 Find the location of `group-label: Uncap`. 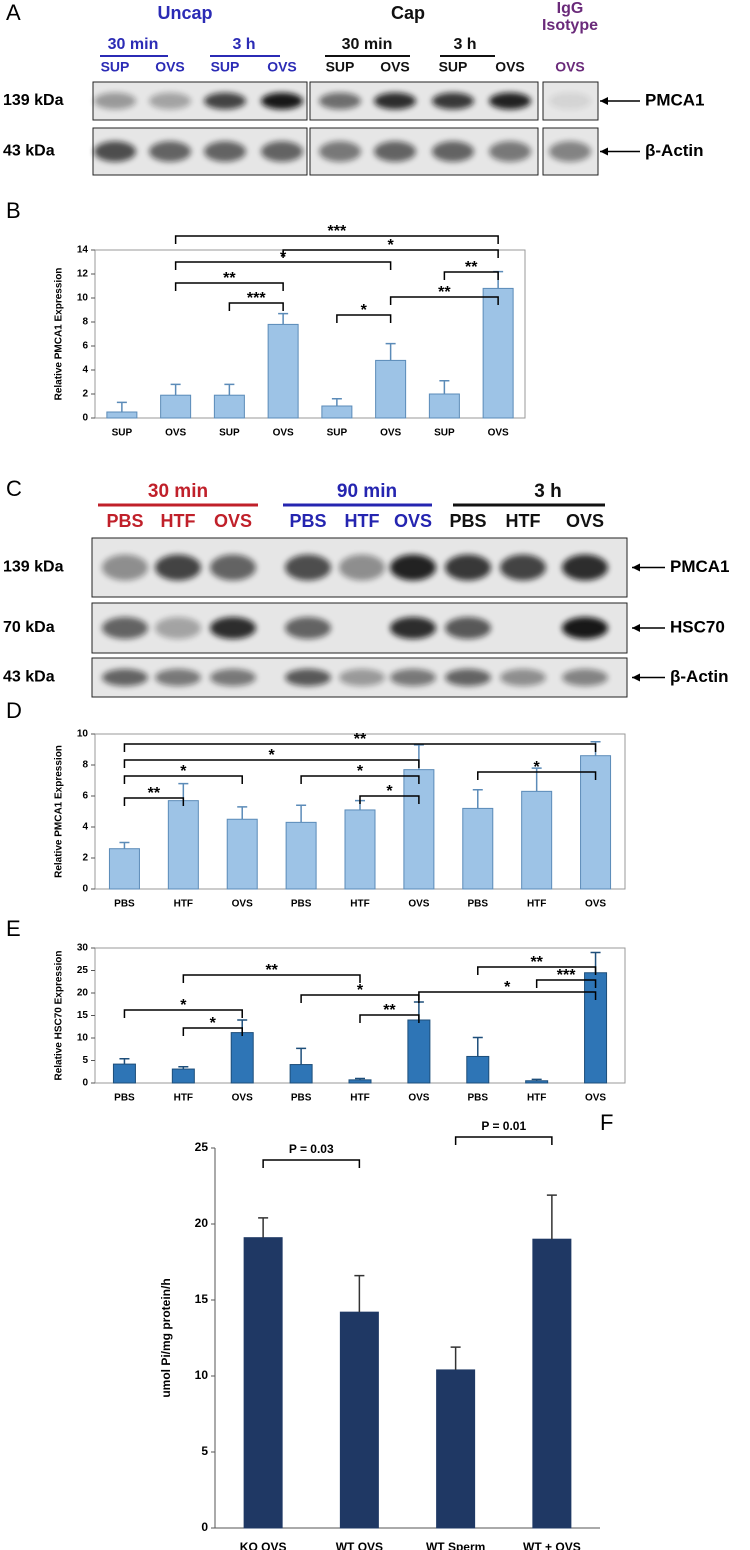

group-label: Uncap is located at coordinates (184, 13).